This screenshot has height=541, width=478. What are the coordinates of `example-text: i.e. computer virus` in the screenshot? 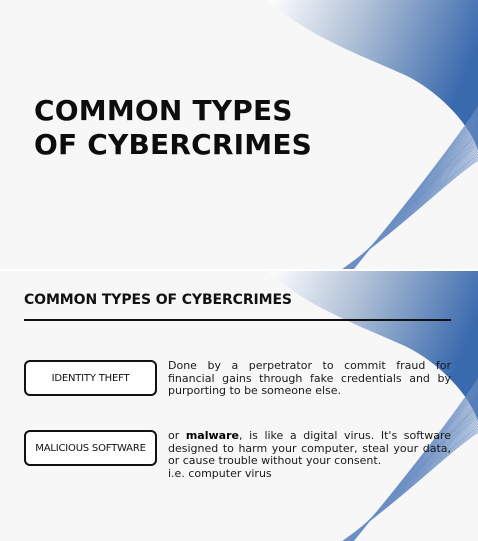 It's located at (220, 473).